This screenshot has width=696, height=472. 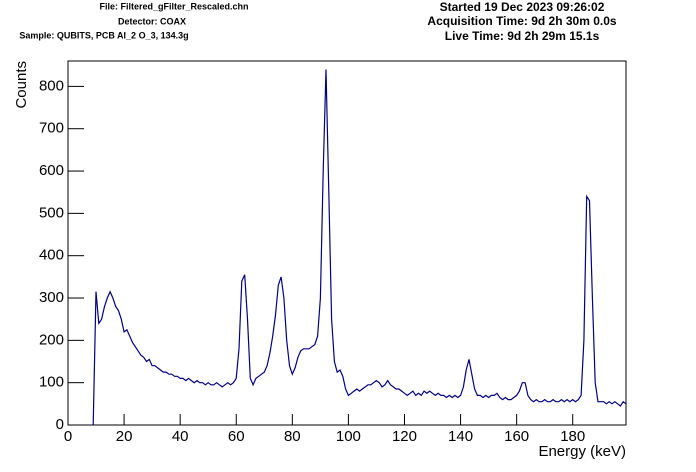 I want to click on y-tick-label: 200, so click(x=51, y=339).